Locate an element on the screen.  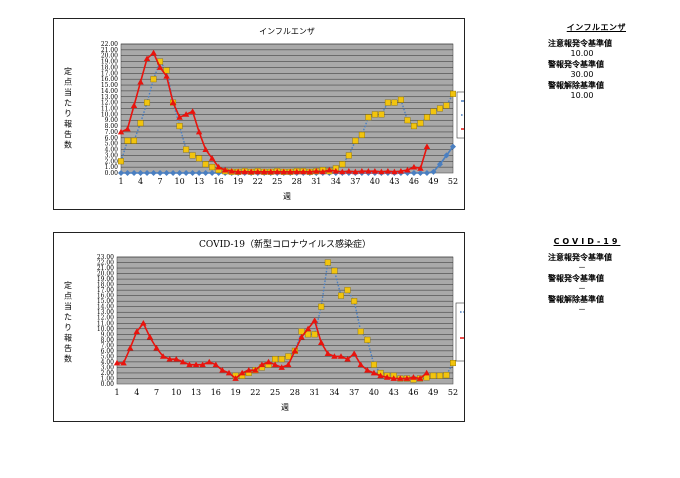
covid19-panel-title: COVID-19 is located at coordinates (587, 241).